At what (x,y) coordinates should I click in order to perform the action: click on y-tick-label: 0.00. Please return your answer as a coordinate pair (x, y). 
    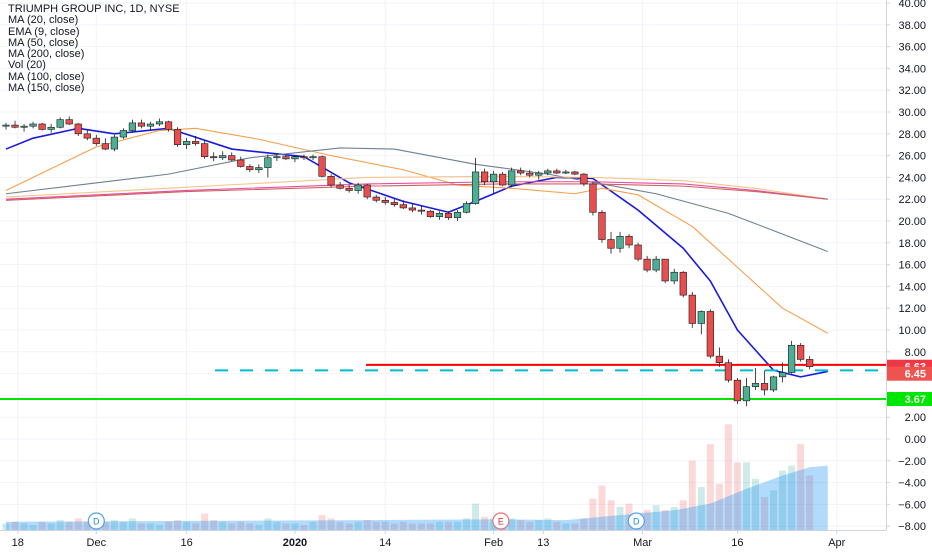
    Looking at the image, I should click on (915, 440).